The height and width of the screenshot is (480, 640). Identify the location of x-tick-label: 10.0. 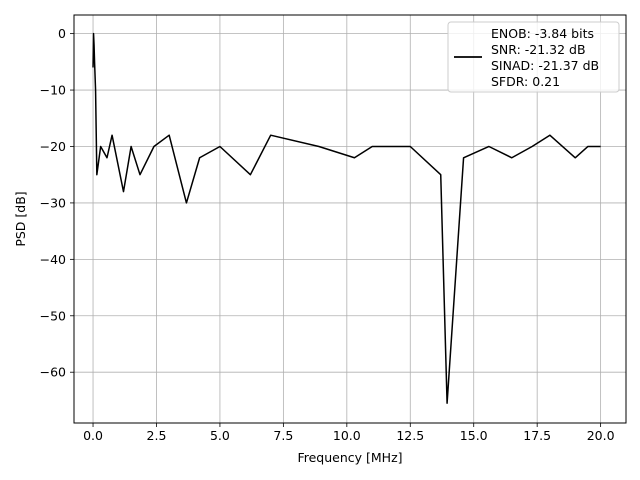
(347, 435).